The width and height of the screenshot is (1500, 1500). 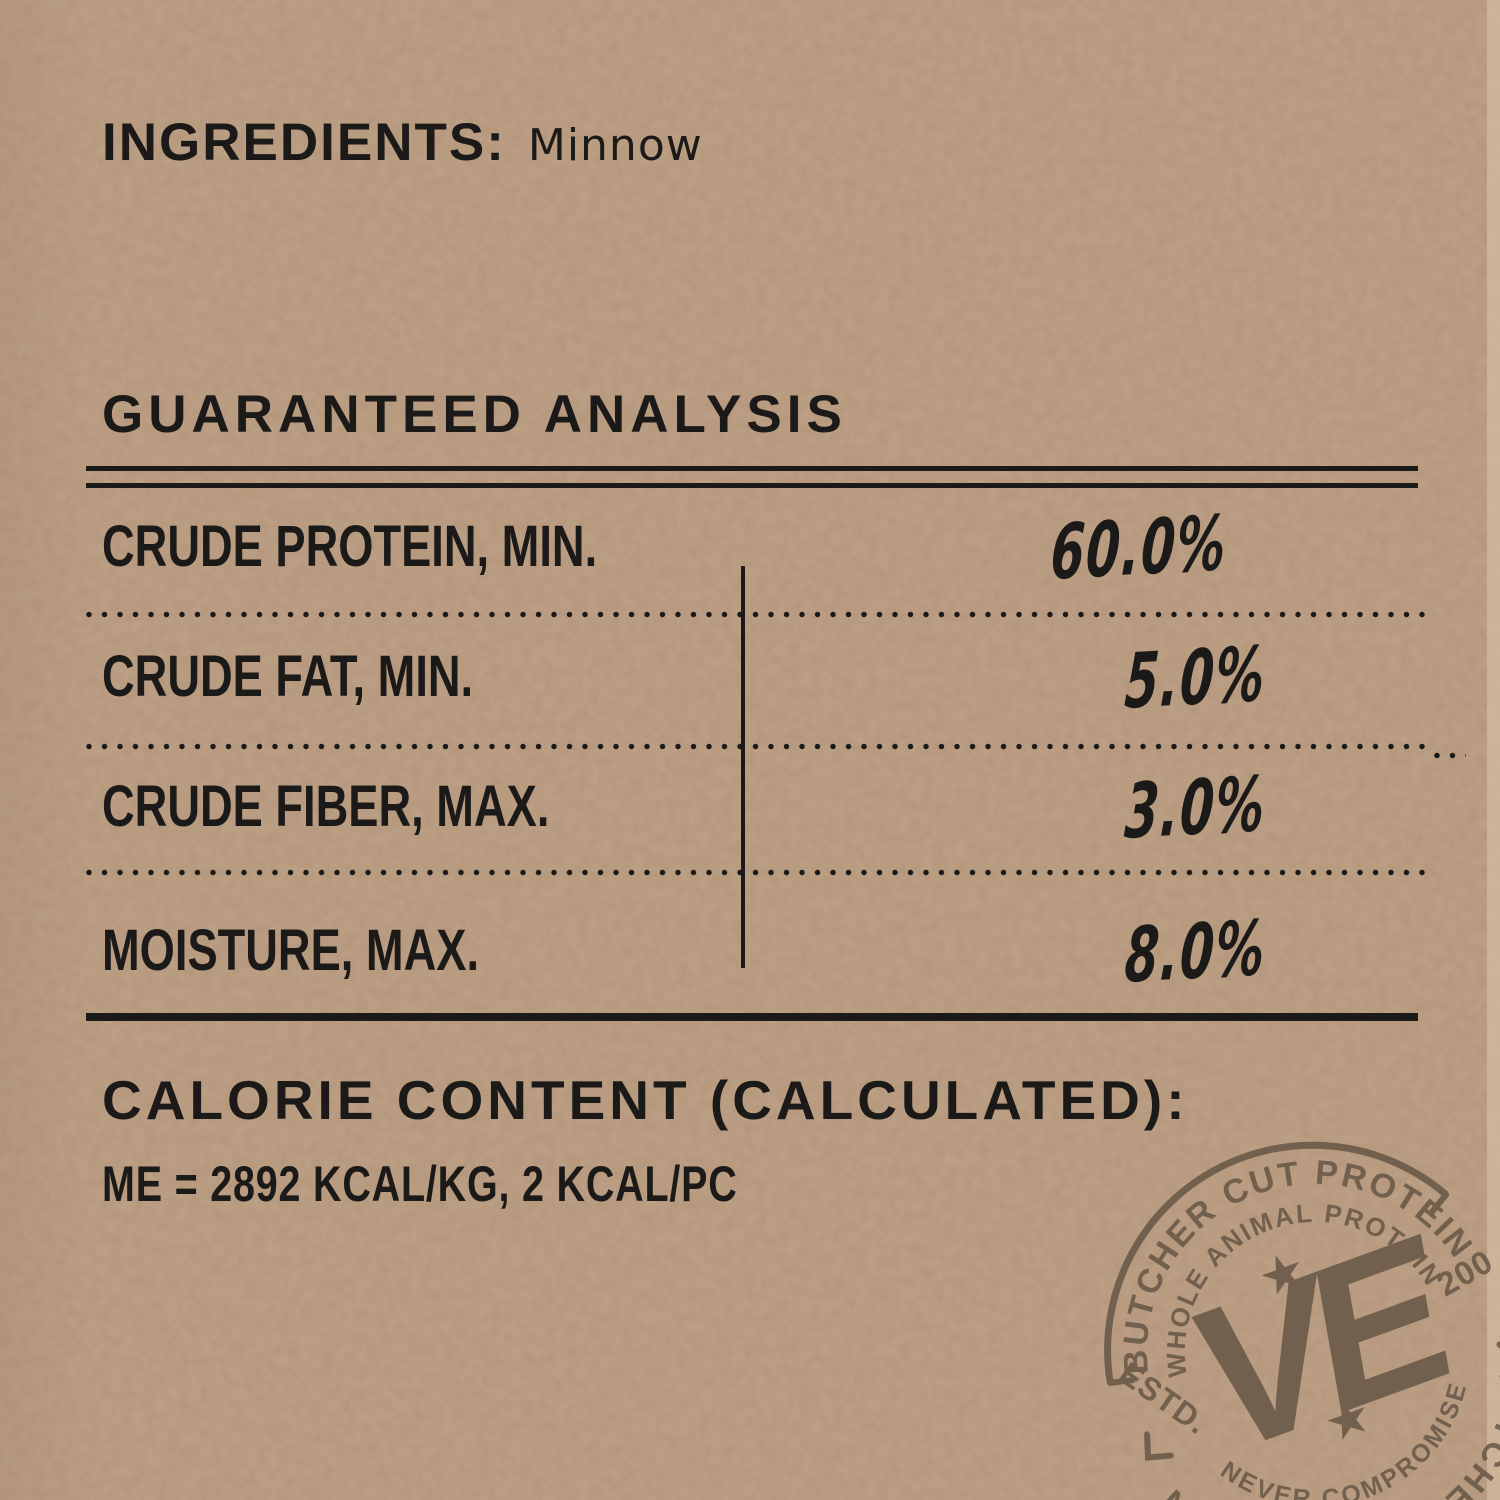 I want to click on ingredients-value: Minnow, so click(x=615, y=145).